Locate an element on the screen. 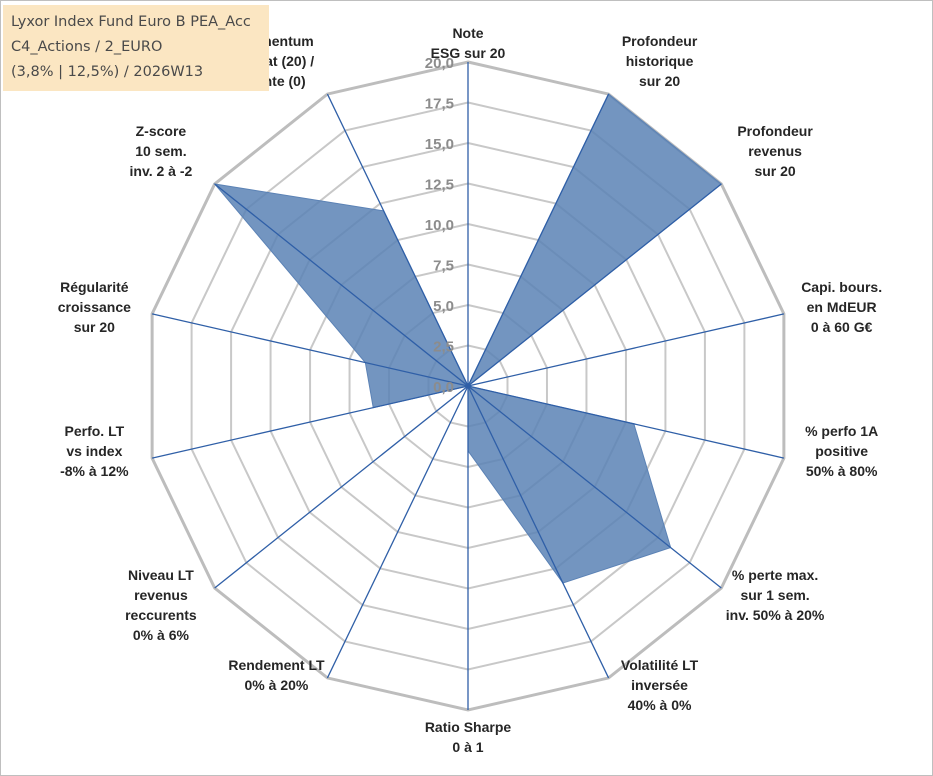  category-label-line: ESG sur 20 is located at coordinates (468, 53).